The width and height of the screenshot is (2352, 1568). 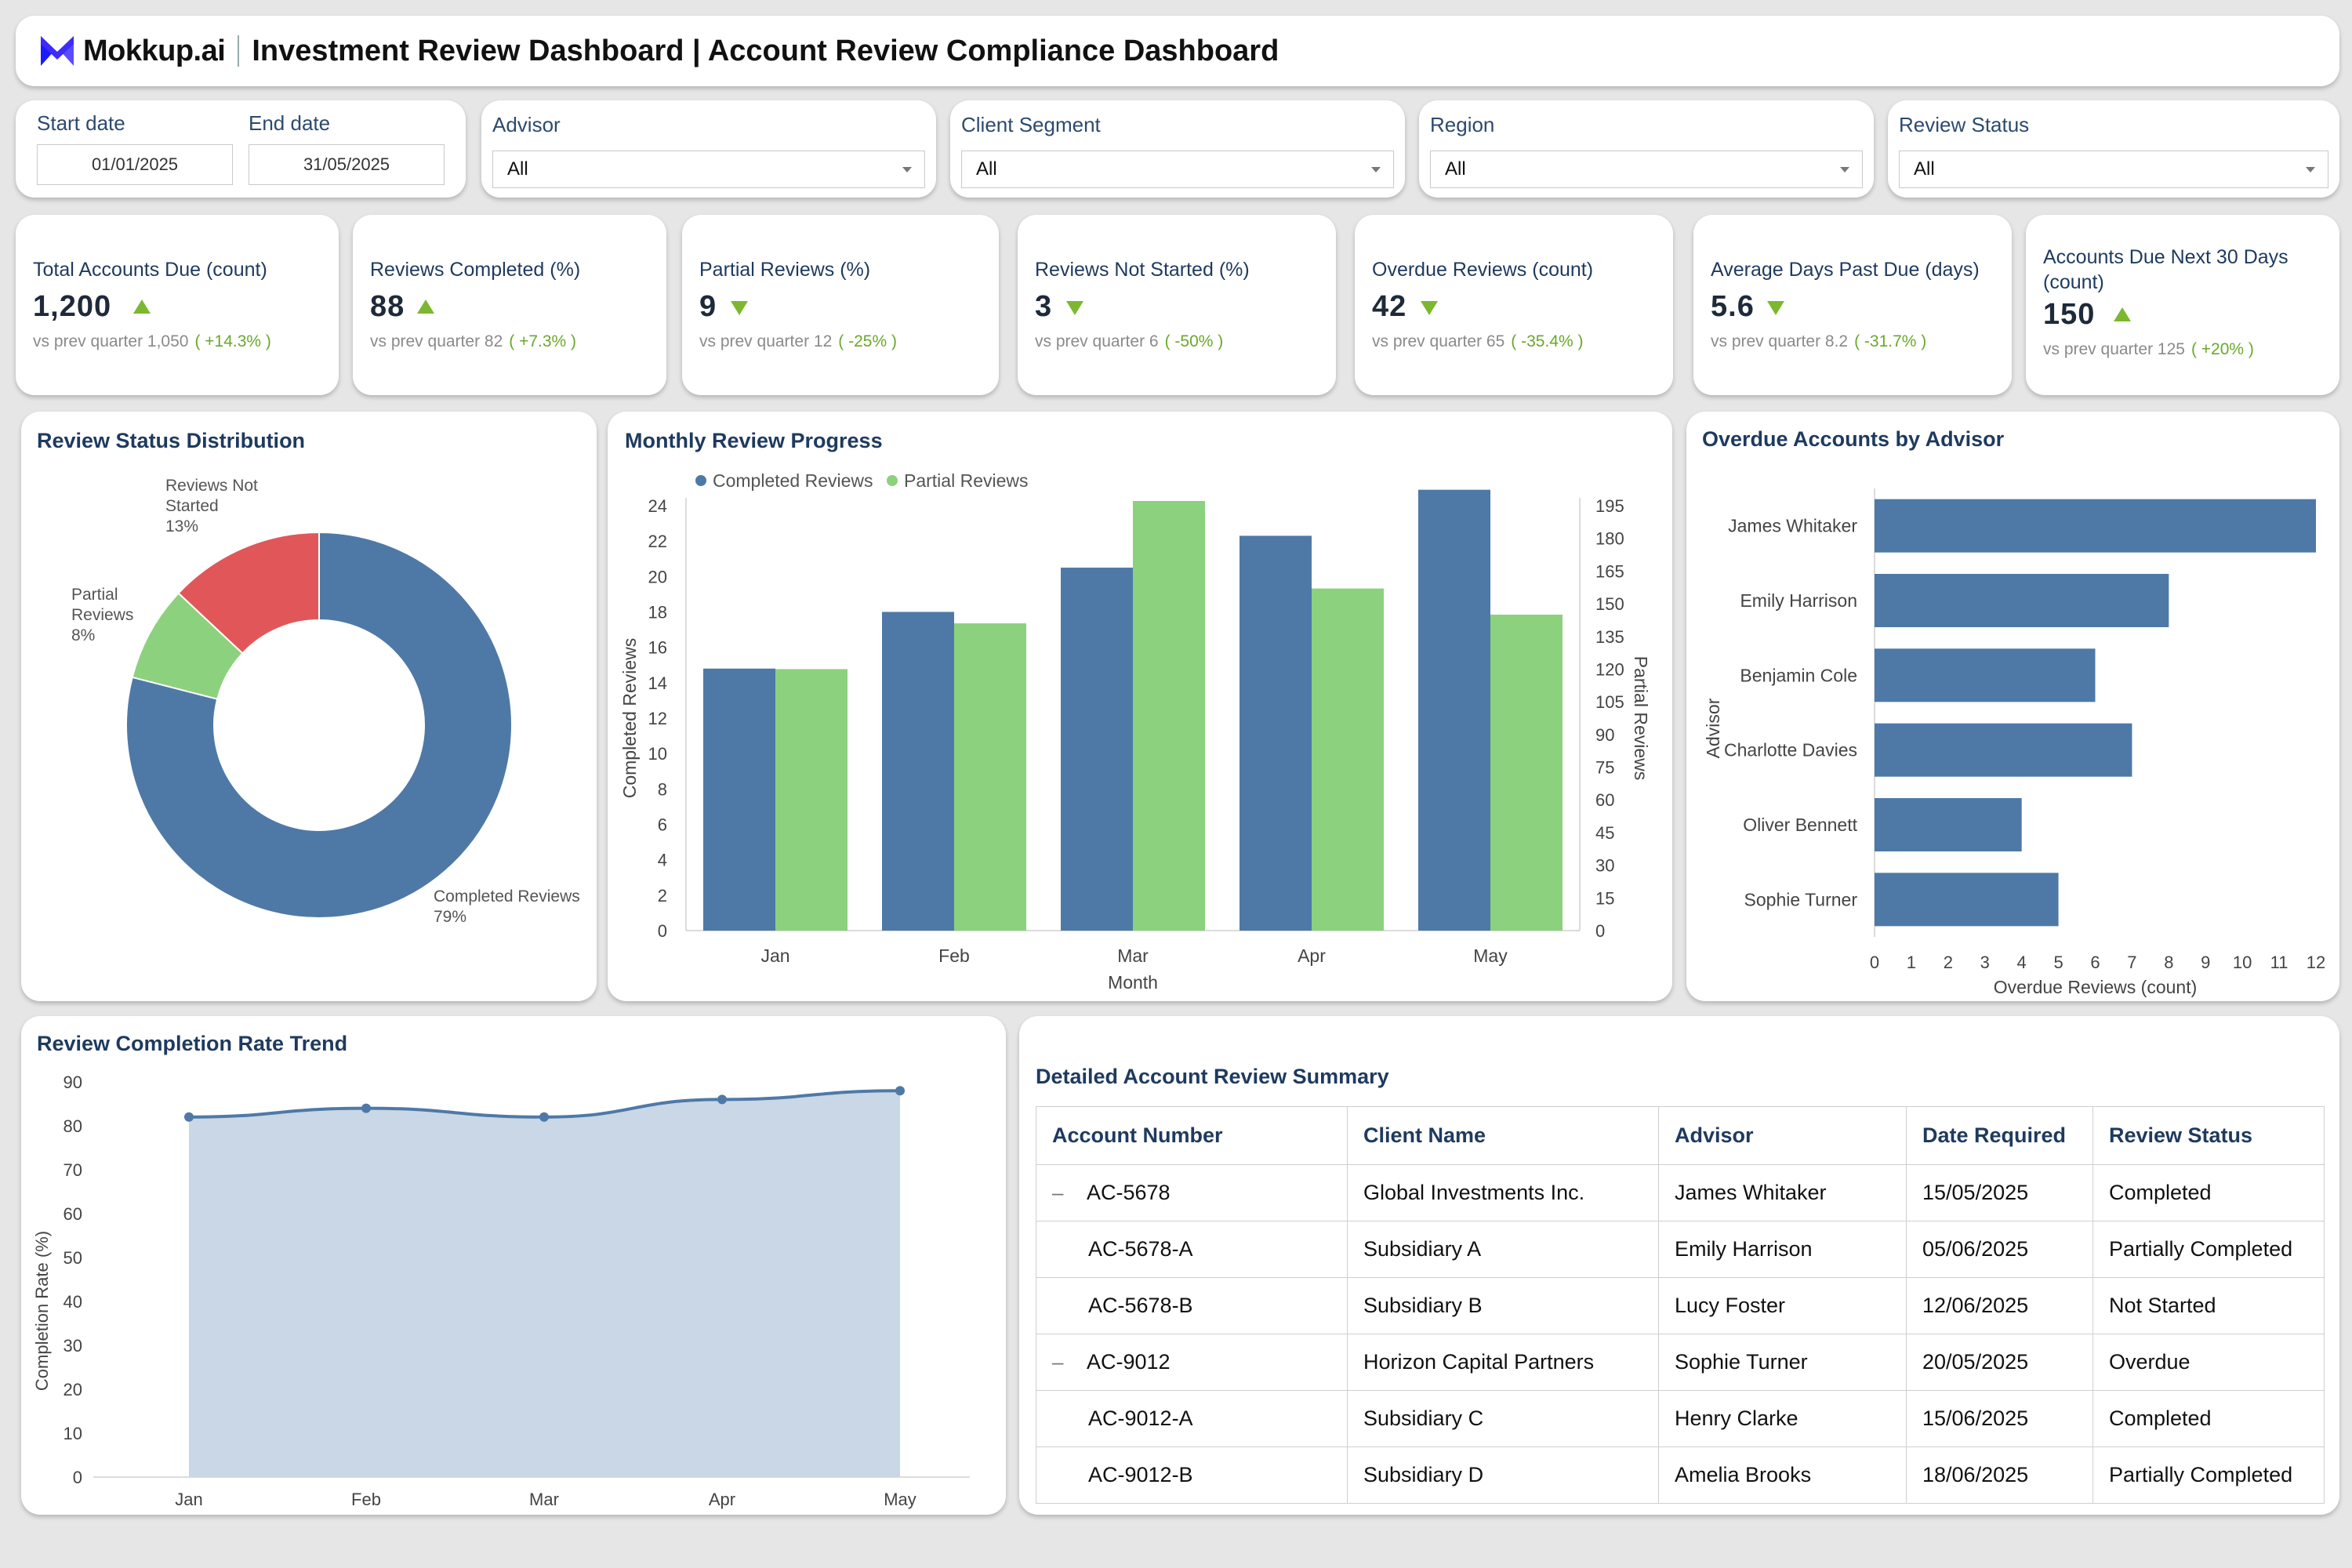 What do you see at coordinates (1276, 733) in the screenshot?
I see `bar-completed-apr` at bounding box center [1276, 733].